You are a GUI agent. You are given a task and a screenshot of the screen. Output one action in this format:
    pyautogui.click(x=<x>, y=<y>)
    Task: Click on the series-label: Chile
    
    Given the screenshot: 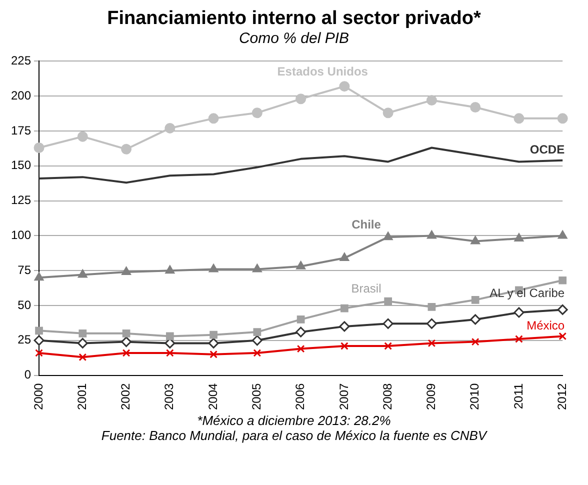 What is the action you would take?
    pyautogui.click(x=367, y=224)
    